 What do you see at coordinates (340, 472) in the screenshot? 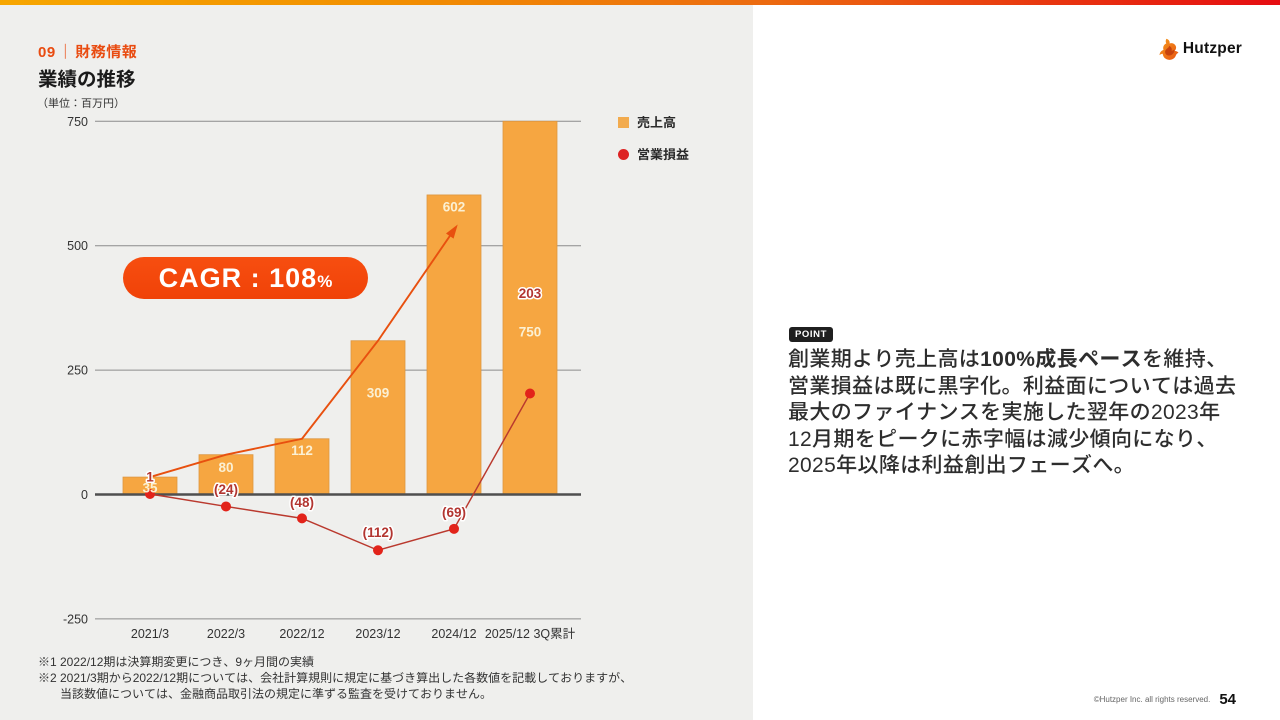
I see `operating-income-line` at bounding box center [340, 472].